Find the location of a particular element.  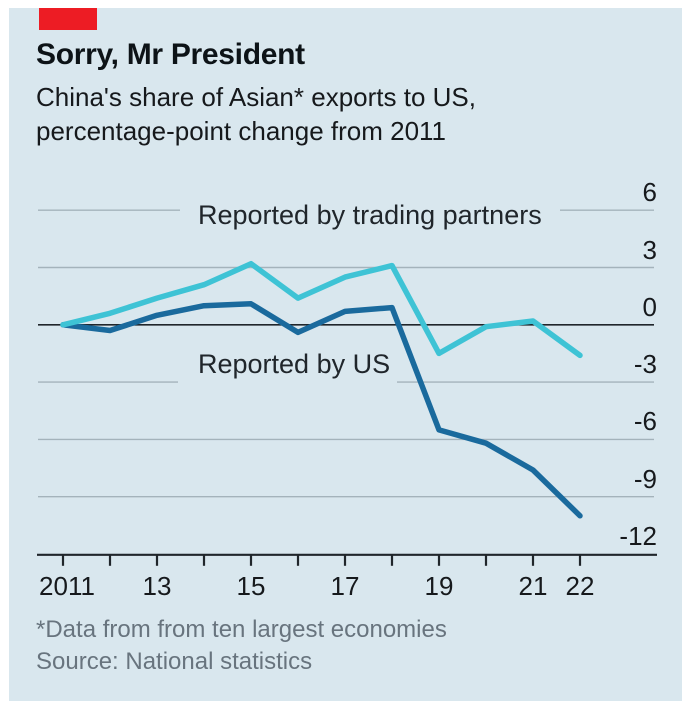

y-tick-label: -6 is located at coordinates (645, 421).